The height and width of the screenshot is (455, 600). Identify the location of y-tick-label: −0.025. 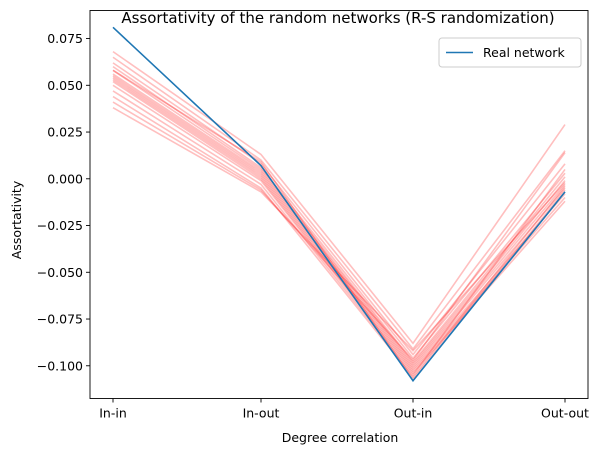
(60, 225).